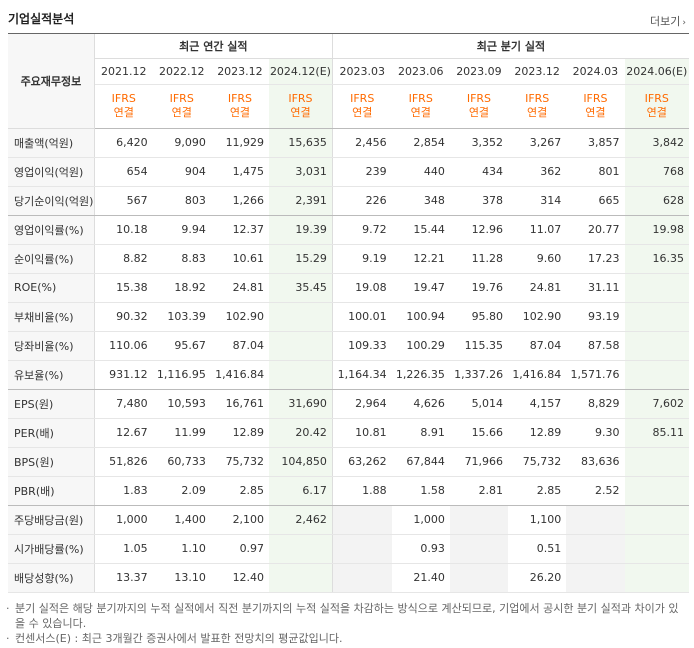  Describe the element at coordinates (348, 549) in the screenshot. I see `table-row: 시가배당률(%) 1.05 1.10 0.97 0.93 0.51` at that location.